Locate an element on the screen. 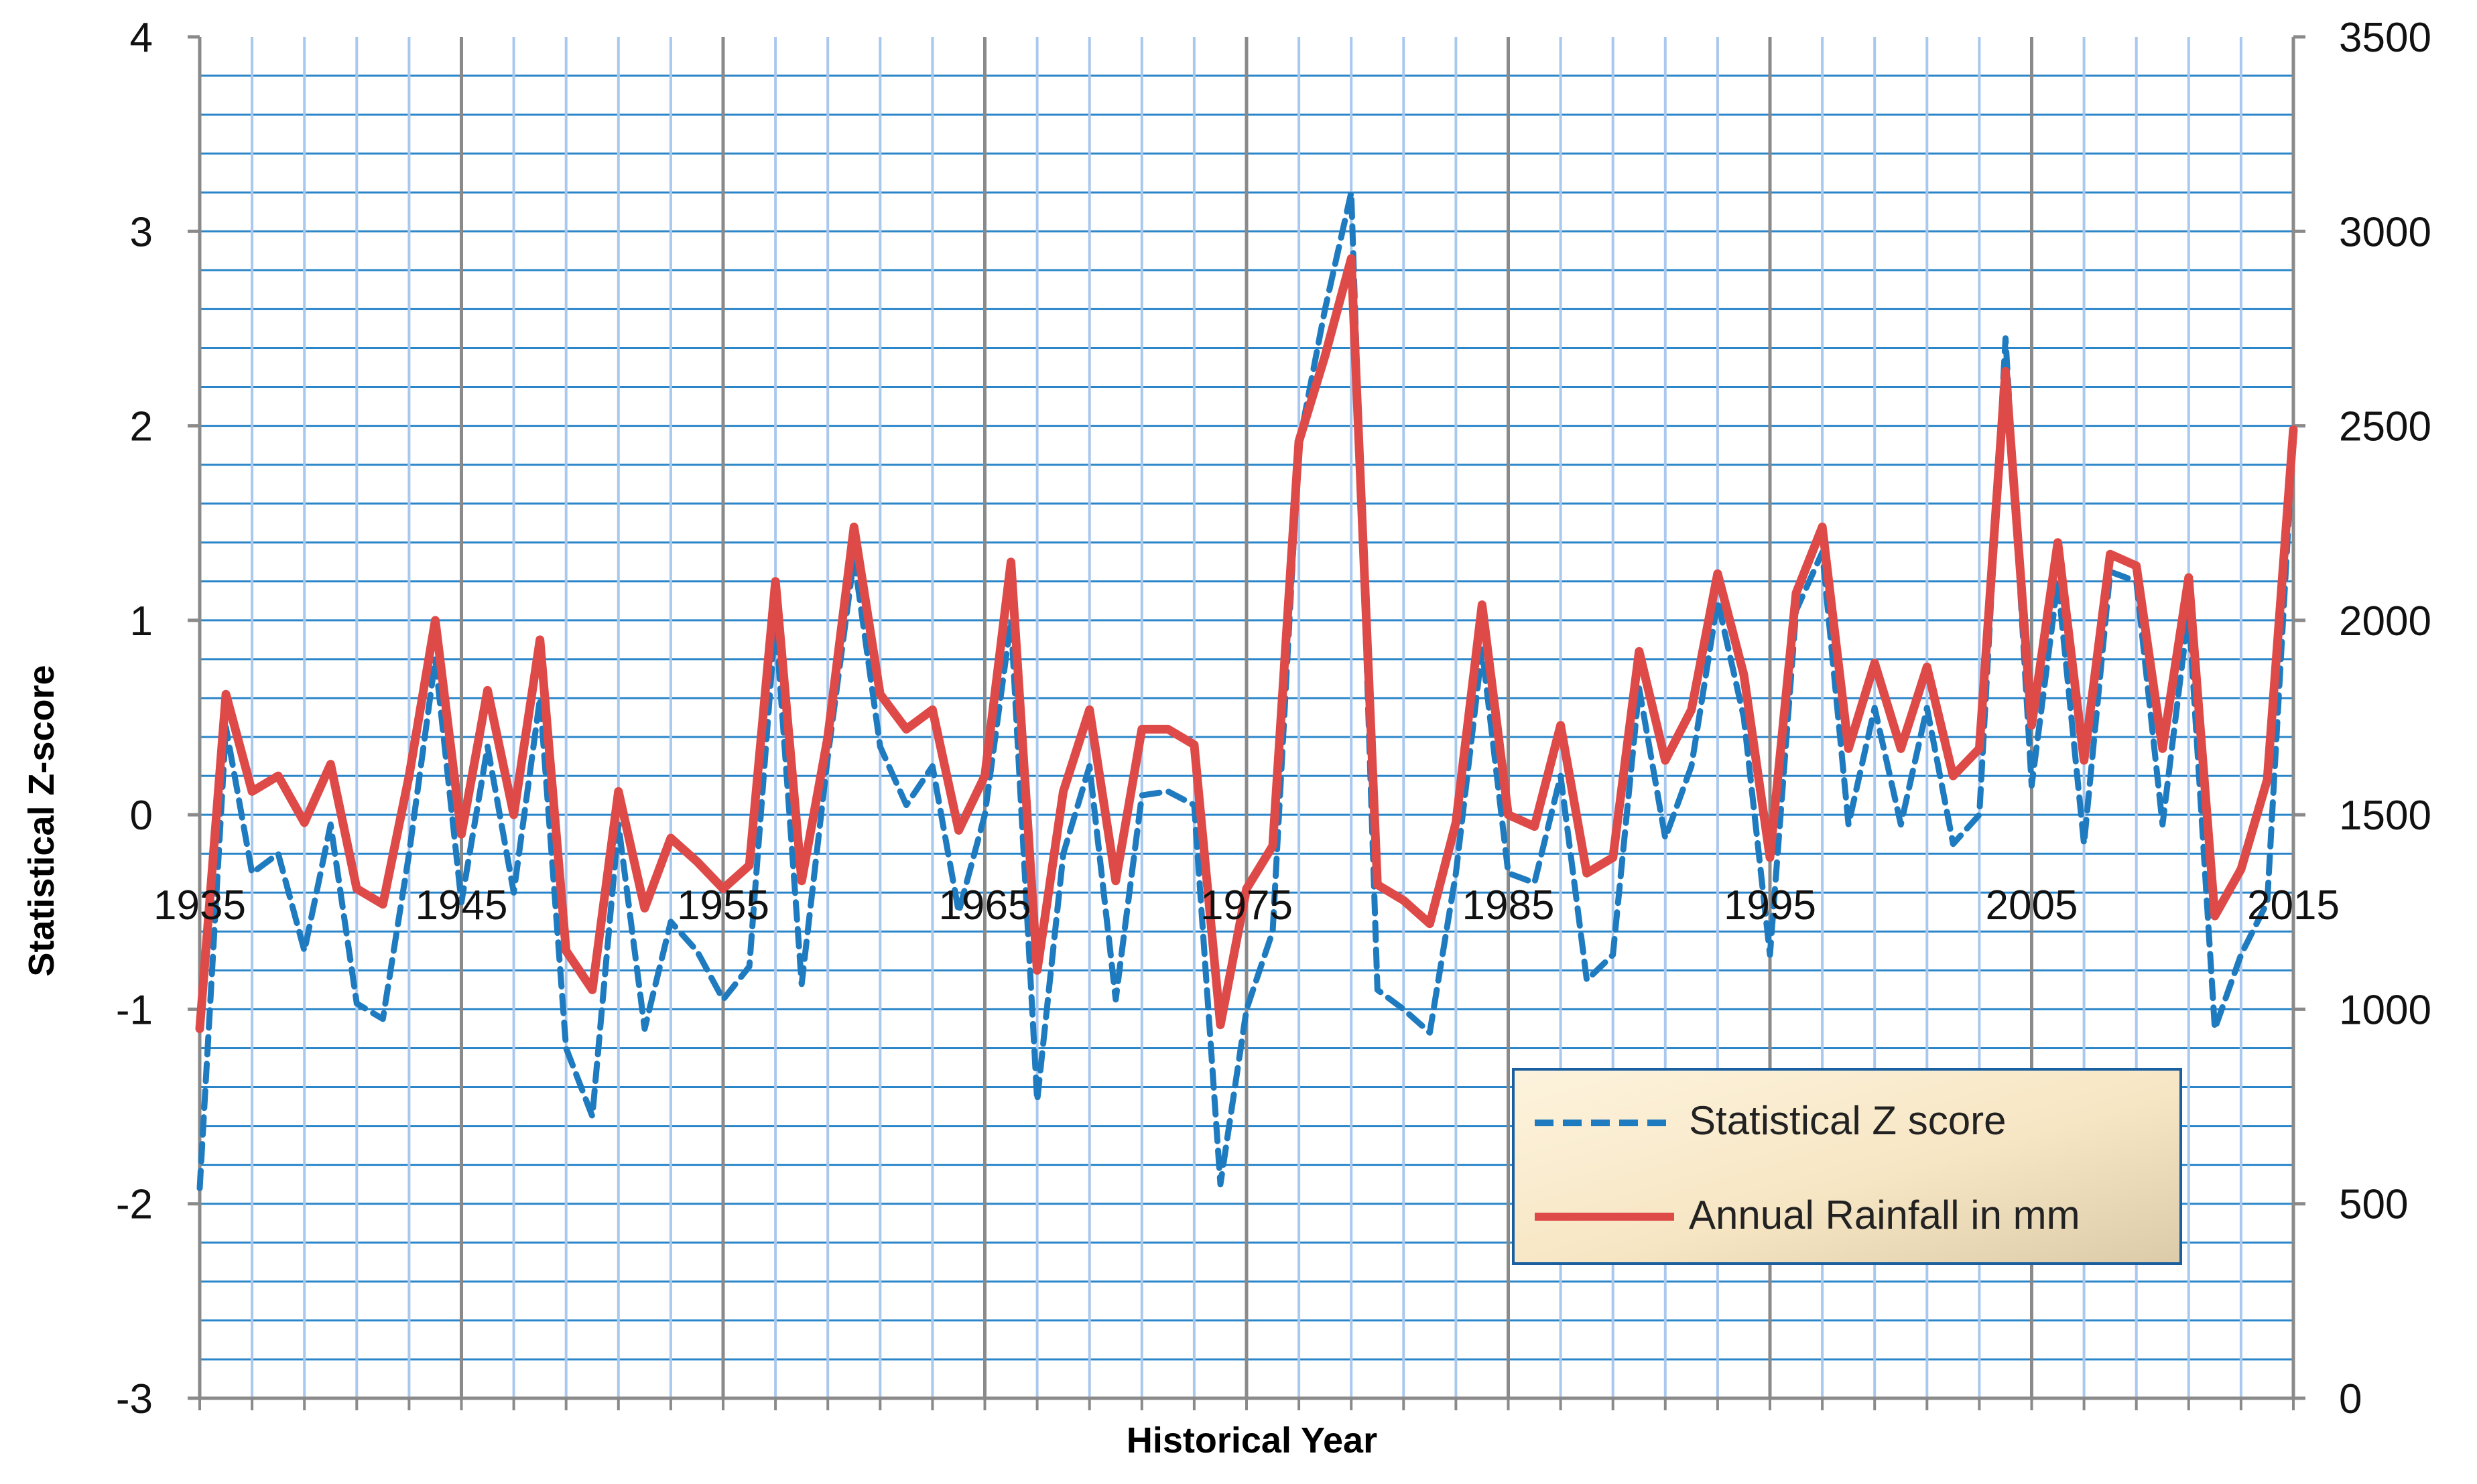 Image resolution: width=2477 pixels, height=1484 pixels. y2-tick-label: 500 is located at coordinates (2373, 1205).